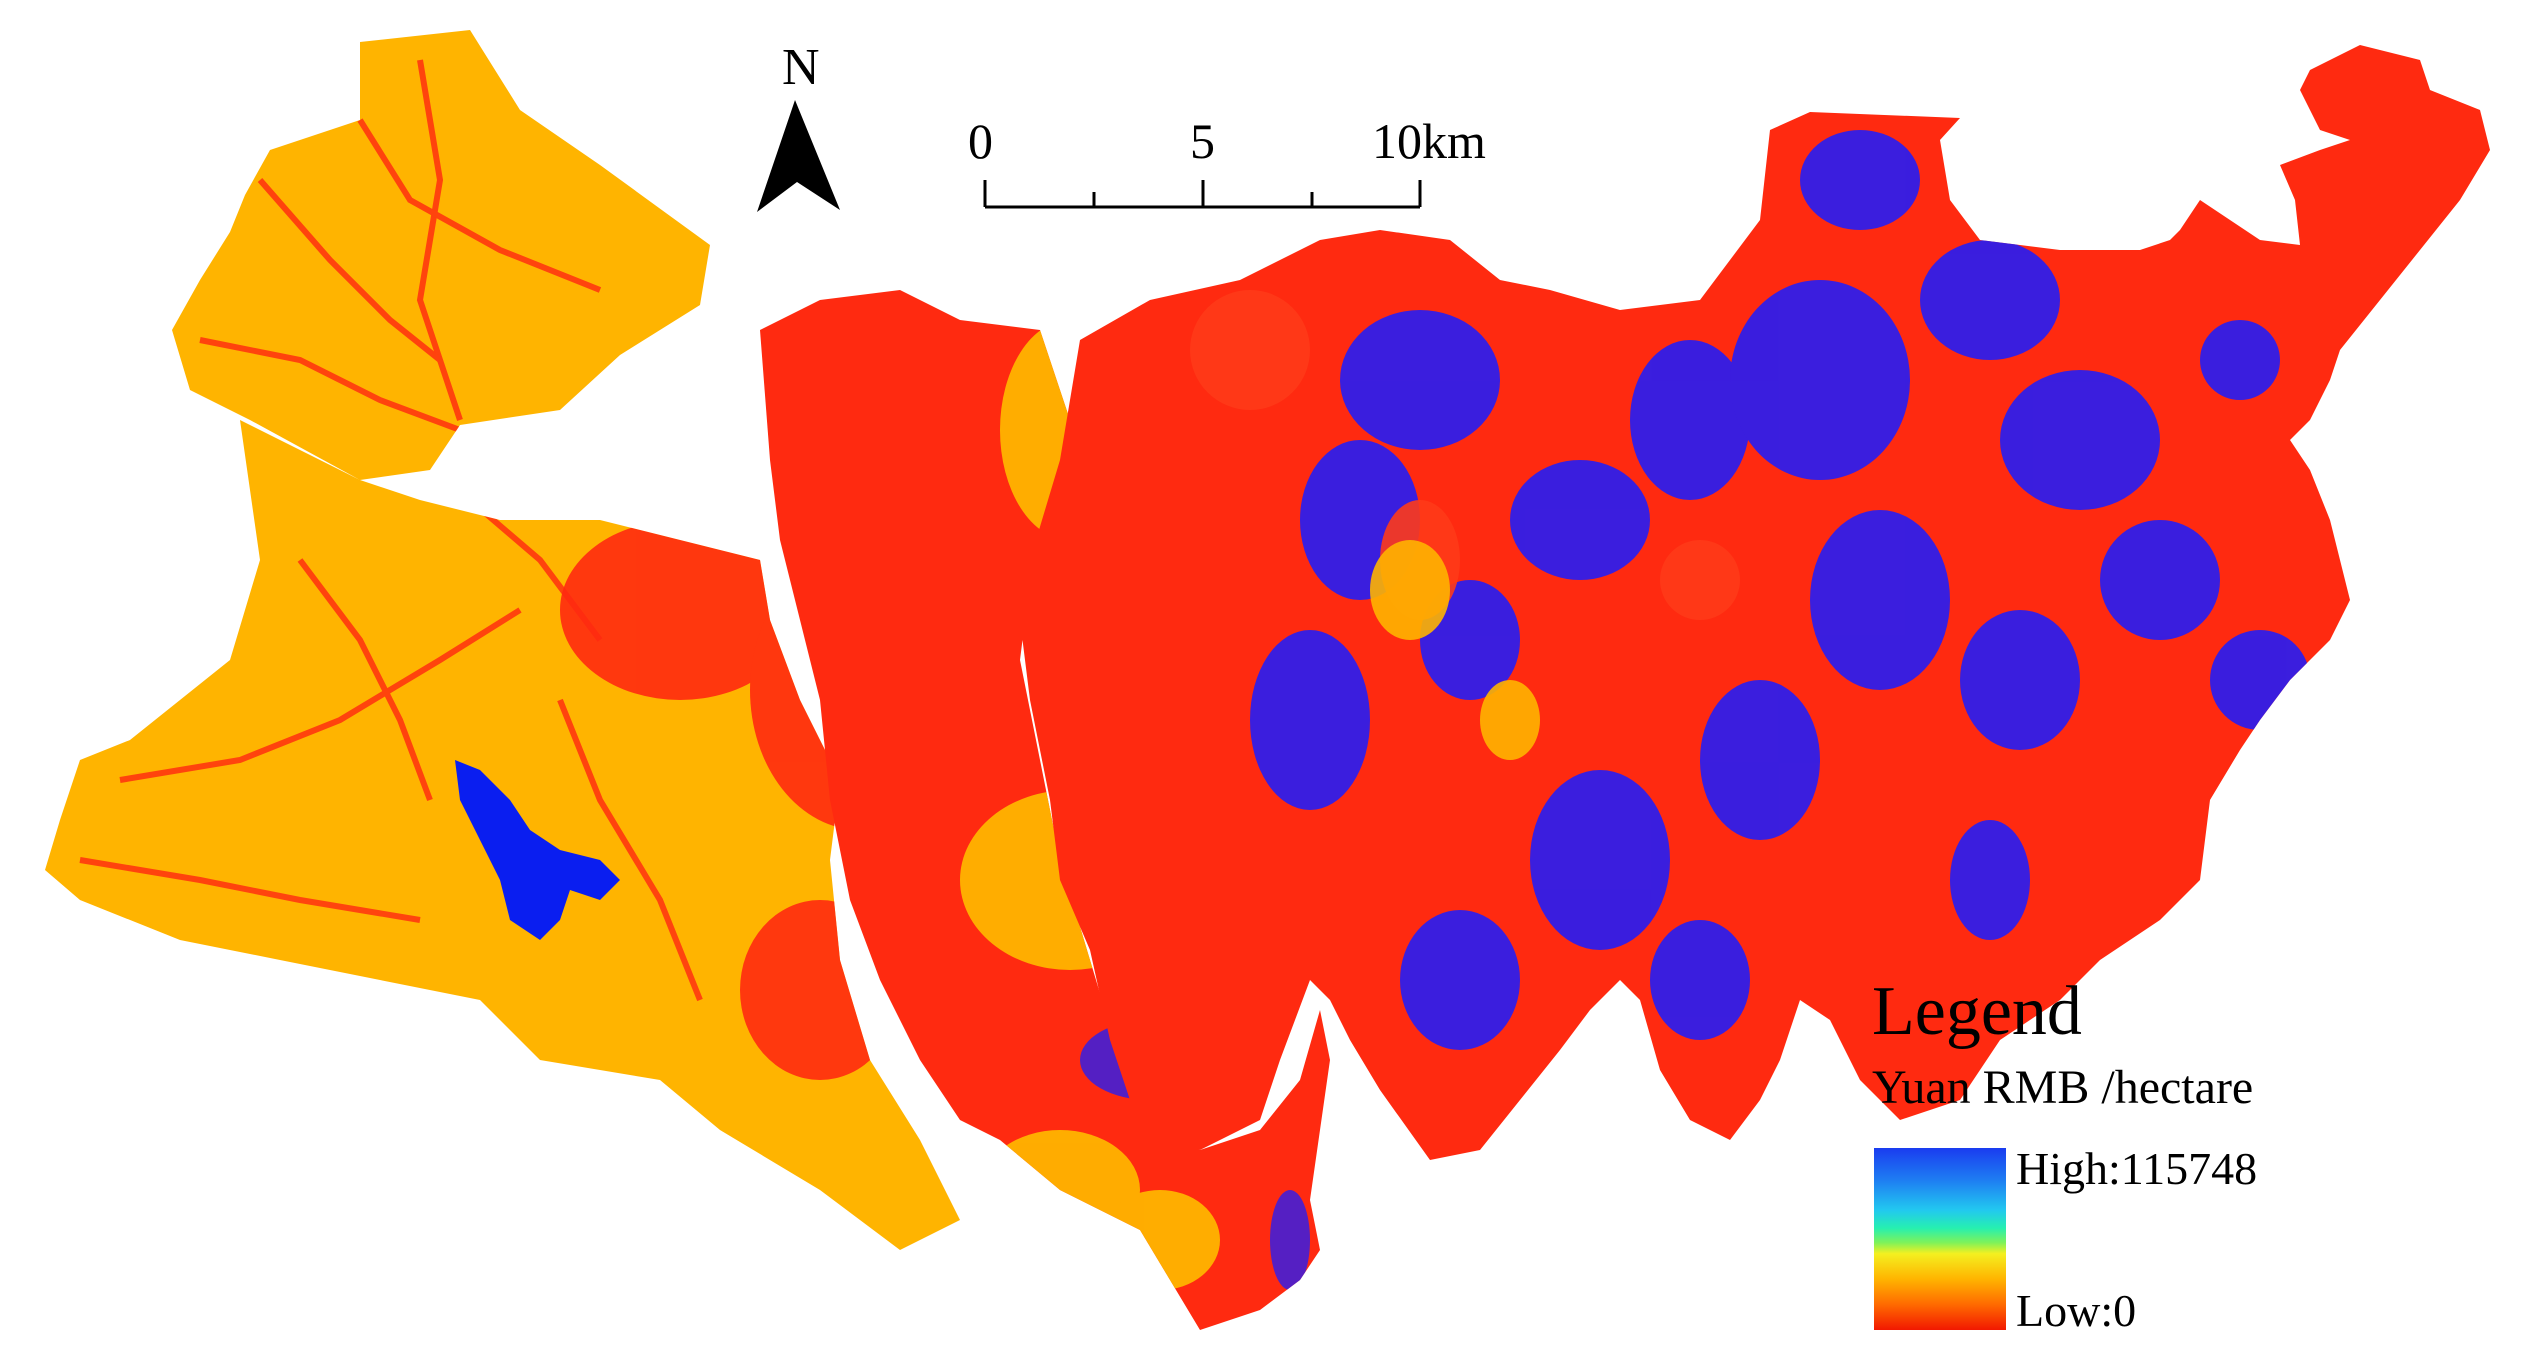  I want to click on scale-label-0: 0, so click(980, 141).